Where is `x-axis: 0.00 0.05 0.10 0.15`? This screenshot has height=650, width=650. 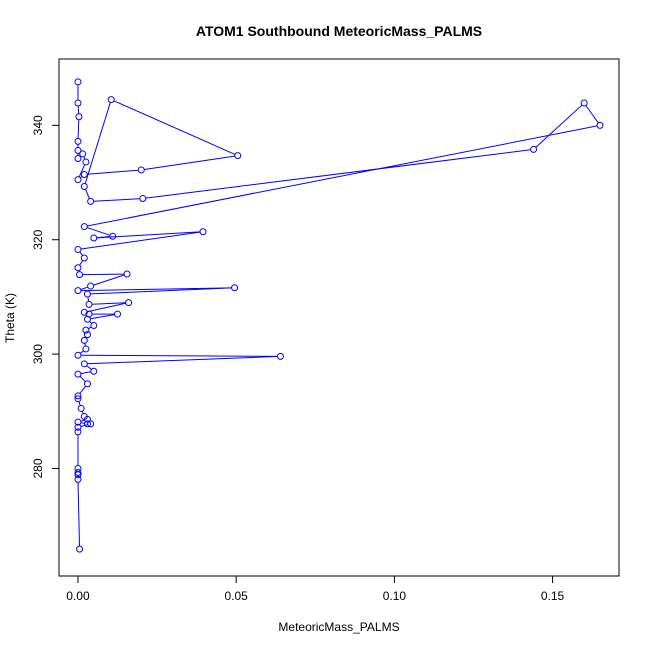 x-axis: 0.00 0.05 0.10 0.15 is located at coordinates (315, 589).